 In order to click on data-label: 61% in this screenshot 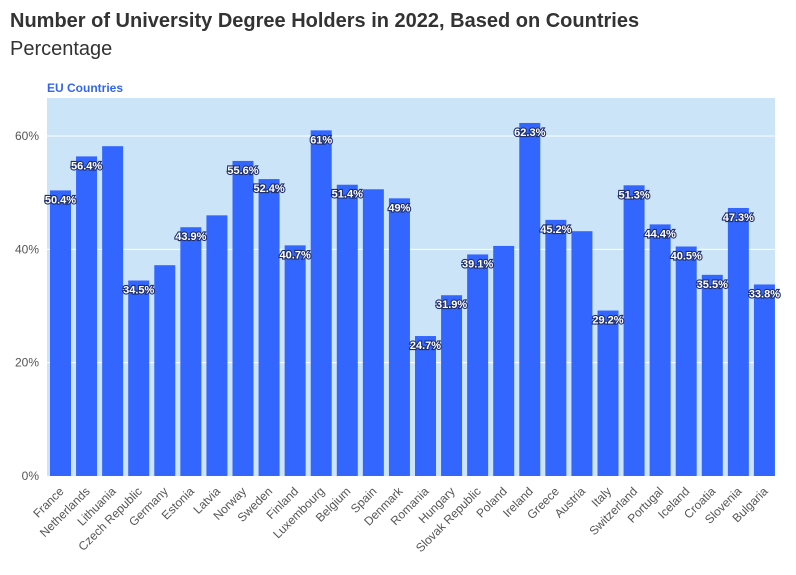, I will do `click(321, 140)`.